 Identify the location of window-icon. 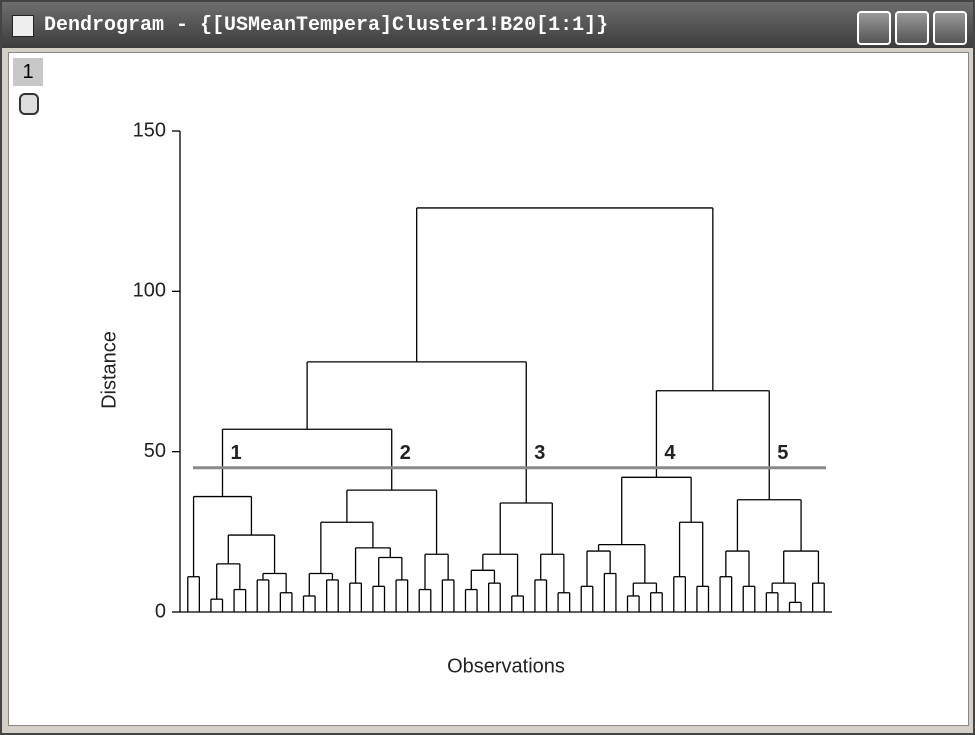
(23, 26).